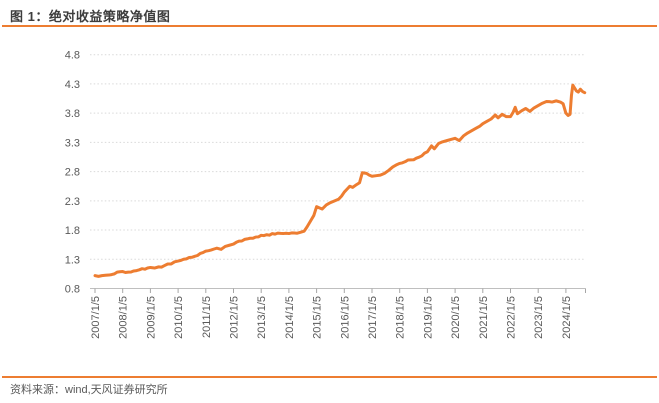 The width and height of the screenshot is (659, 403). Describe the element at coordinates (262, 317) in the screenshot. I see `x-axis-label: 2013/1/5` at that location.